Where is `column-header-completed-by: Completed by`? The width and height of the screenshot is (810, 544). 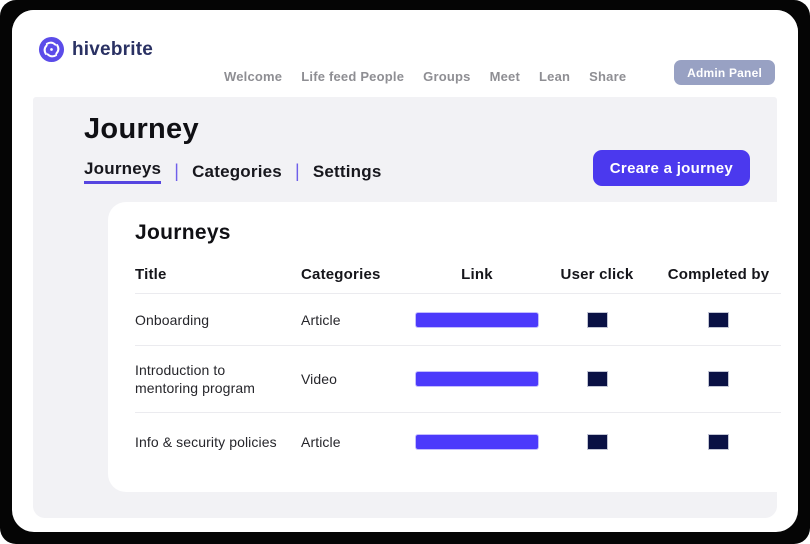 column-header-completed-by: Completed by is located at coordinates (718, 274).